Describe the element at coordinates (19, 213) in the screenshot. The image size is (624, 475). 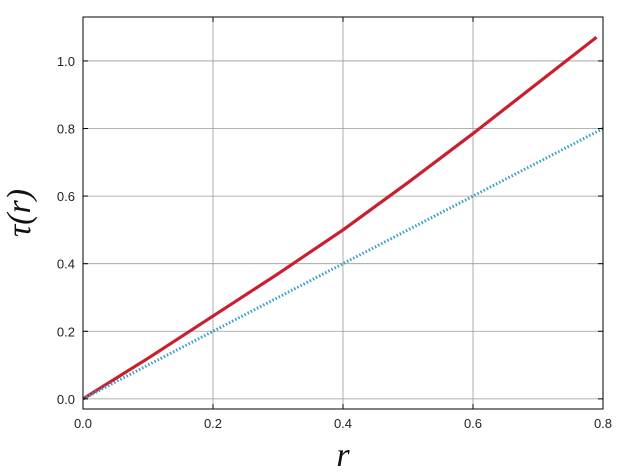
I see `y-axis-label: τ(r)` at that location.